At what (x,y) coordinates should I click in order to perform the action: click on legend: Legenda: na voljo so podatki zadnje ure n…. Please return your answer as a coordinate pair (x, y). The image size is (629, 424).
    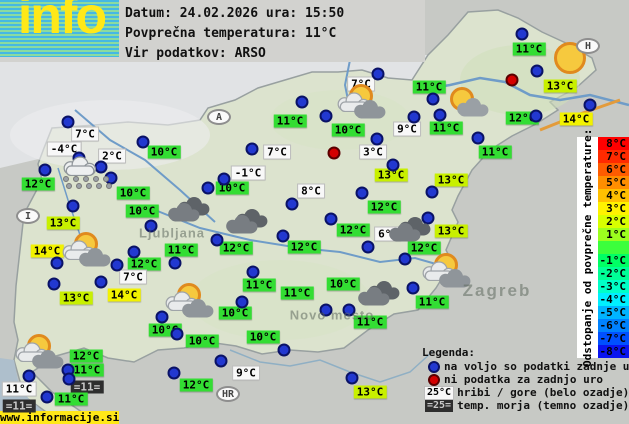
    Looking at the image, I should click on (525, 379).